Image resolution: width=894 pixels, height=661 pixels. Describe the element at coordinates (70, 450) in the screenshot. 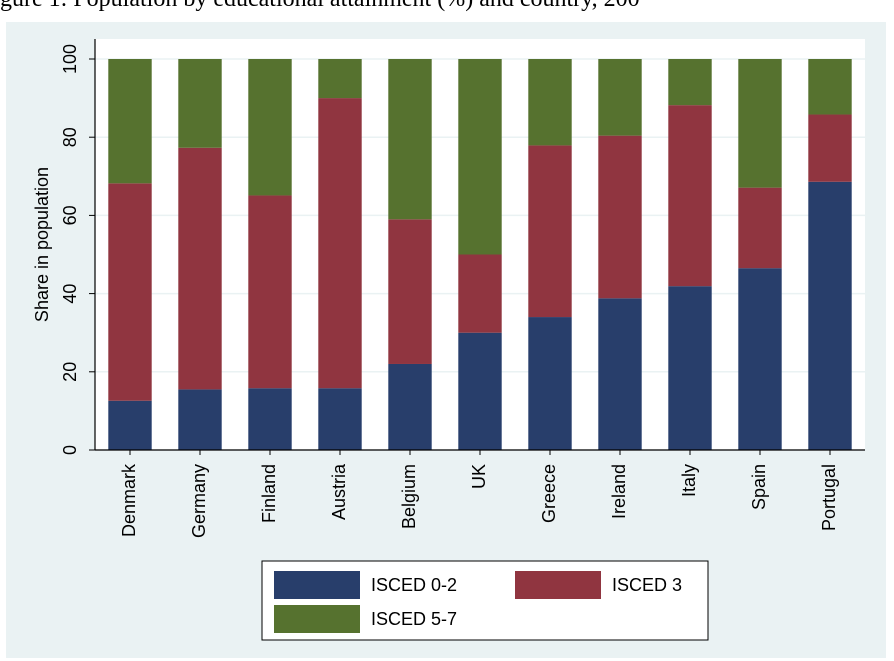

I see `y-tick-label: 0` at that location.